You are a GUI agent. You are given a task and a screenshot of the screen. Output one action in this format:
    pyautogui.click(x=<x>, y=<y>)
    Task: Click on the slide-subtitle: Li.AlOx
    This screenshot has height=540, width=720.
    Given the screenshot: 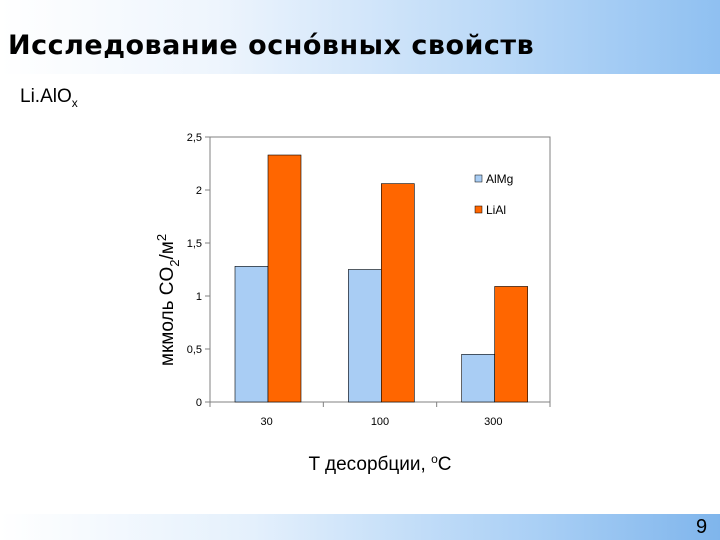 What is the action you would take?
    pyautogui.click(x=49, y=98)
    